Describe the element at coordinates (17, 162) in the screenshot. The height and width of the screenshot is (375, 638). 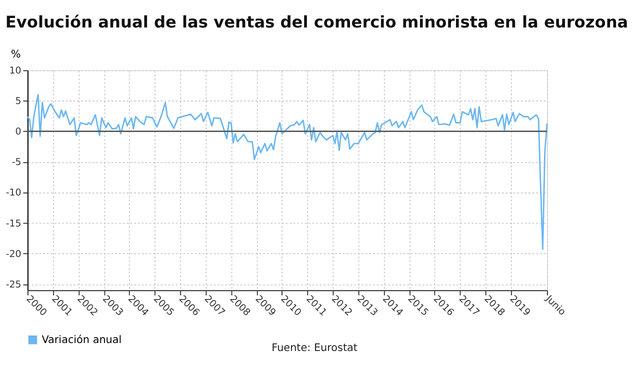
I see `y-tick-label: -5` at that location.